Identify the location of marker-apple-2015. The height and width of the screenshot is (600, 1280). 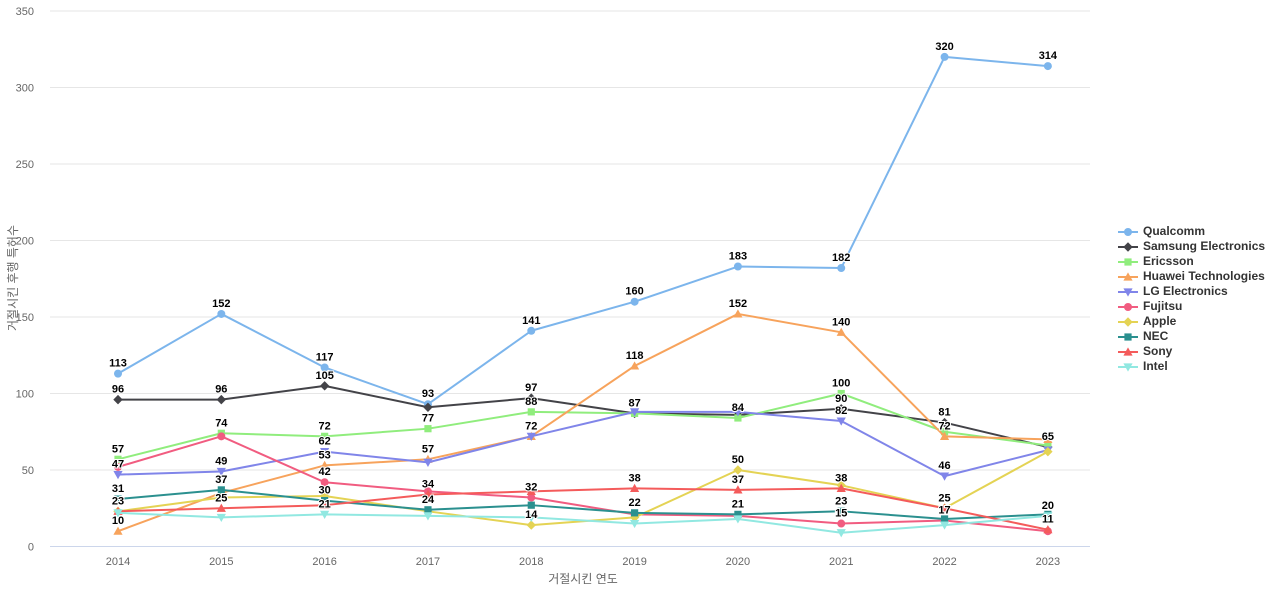
(221, 497).